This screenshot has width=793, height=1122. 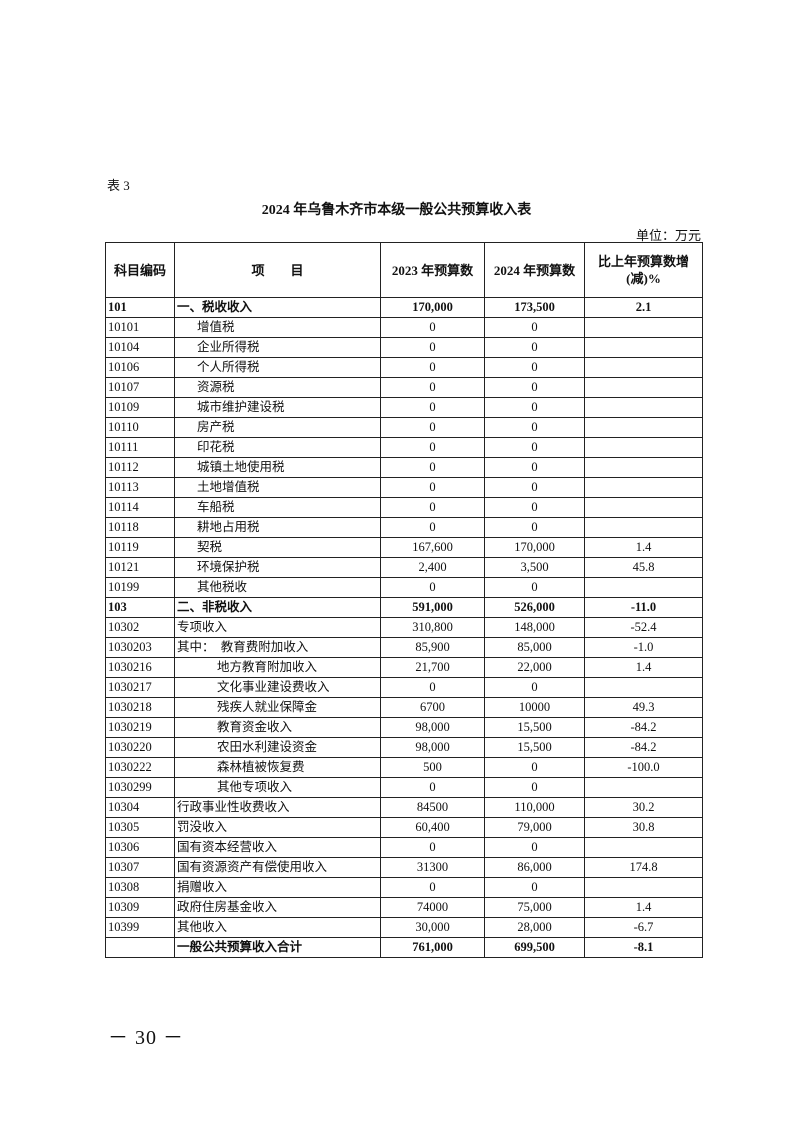 I want to click on table-row: 10302 专项收入 310,800 148,000 -52.4, so click(x=404, y=627).